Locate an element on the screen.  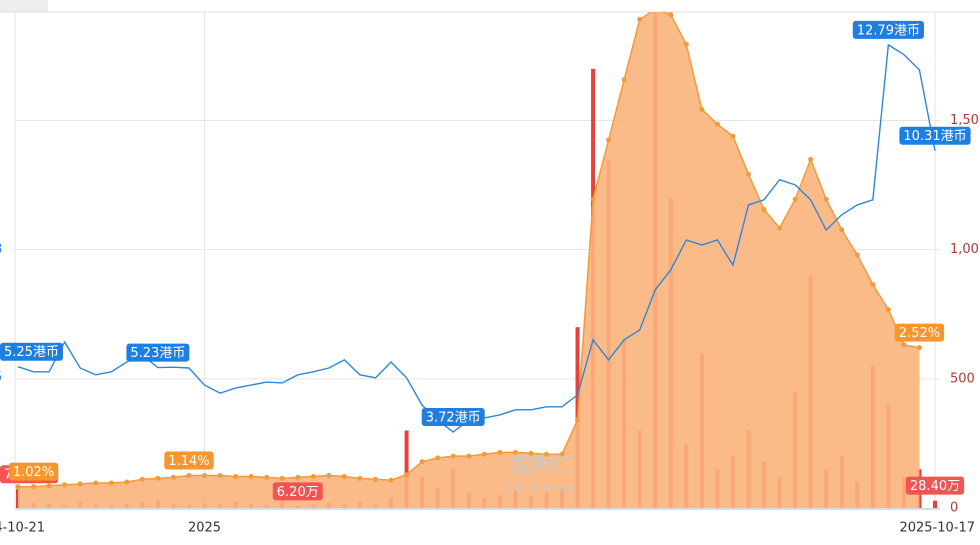
y-tick-label: 8 is located at coordinates (1, 249).